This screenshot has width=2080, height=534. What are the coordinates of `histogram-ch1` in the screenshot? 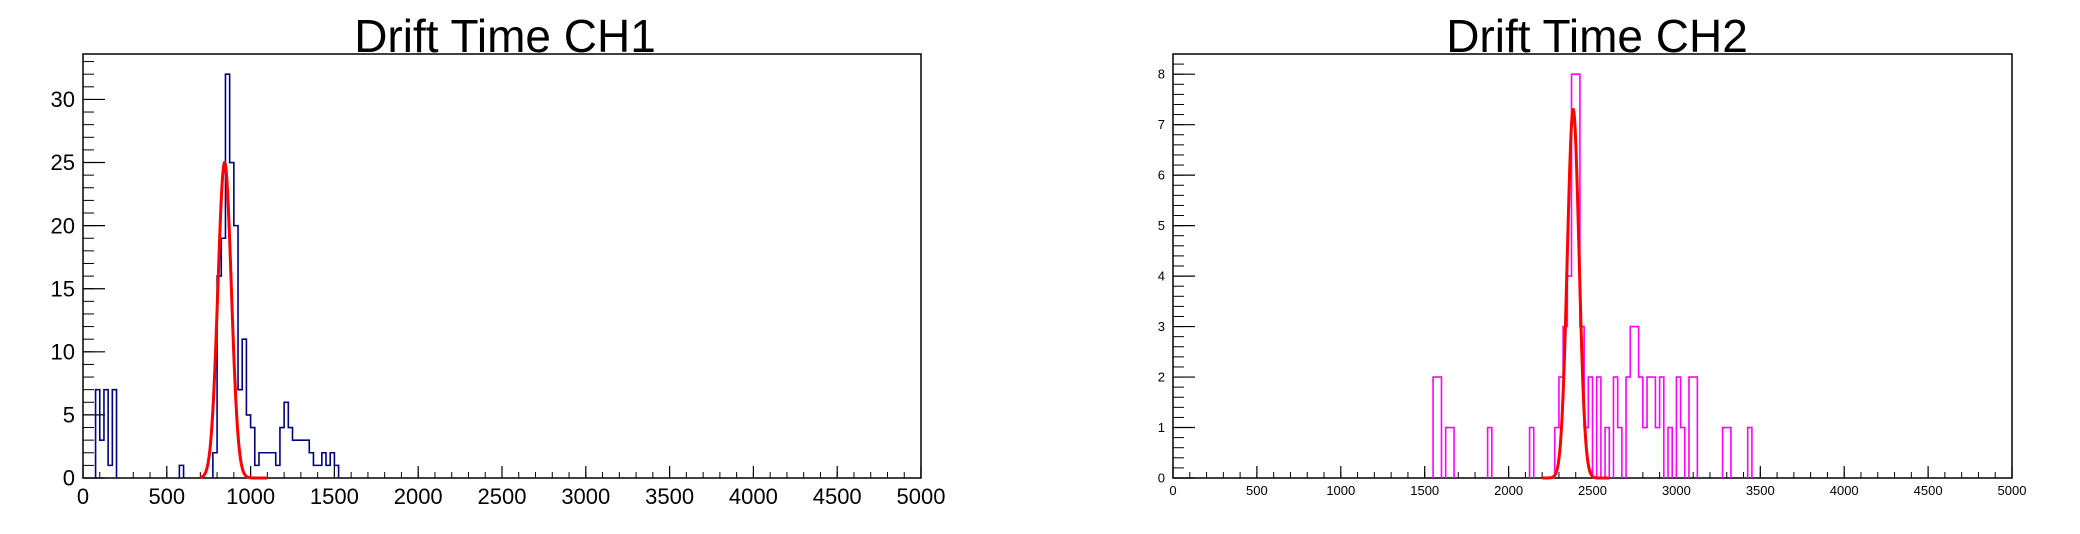 It's located at (217, 275).